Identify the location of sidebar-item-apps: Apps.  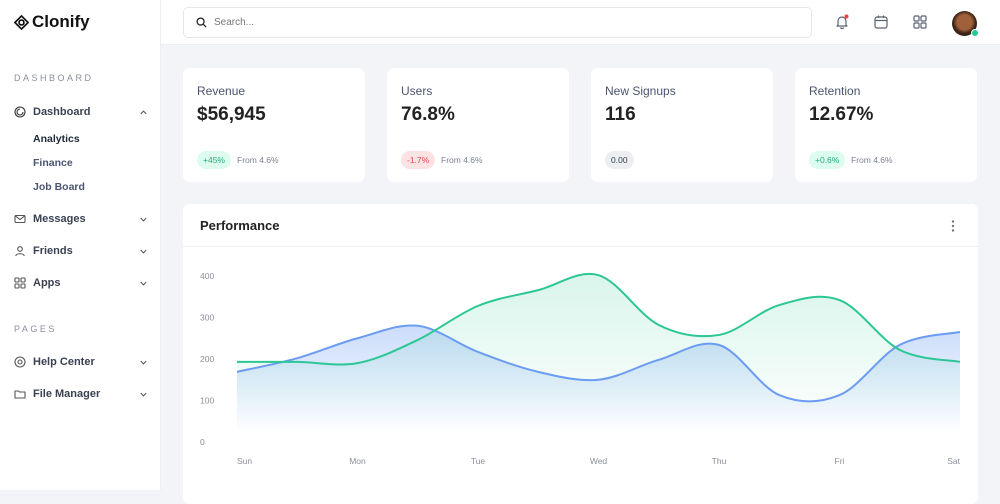
(81, 283).